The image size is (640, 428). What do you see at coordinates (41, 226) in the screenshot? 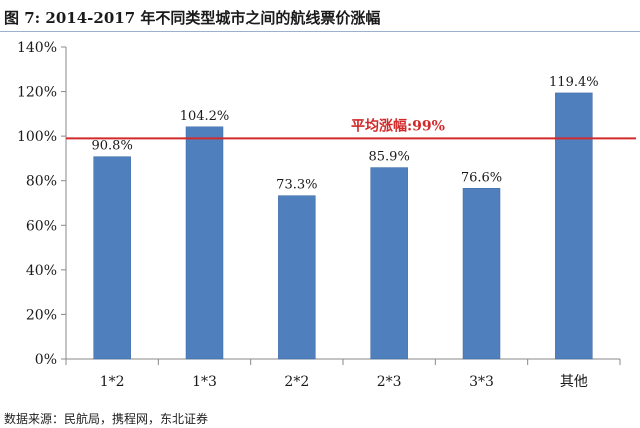
I see `y-tick-label: 60%` at bounding box center [41, 226].